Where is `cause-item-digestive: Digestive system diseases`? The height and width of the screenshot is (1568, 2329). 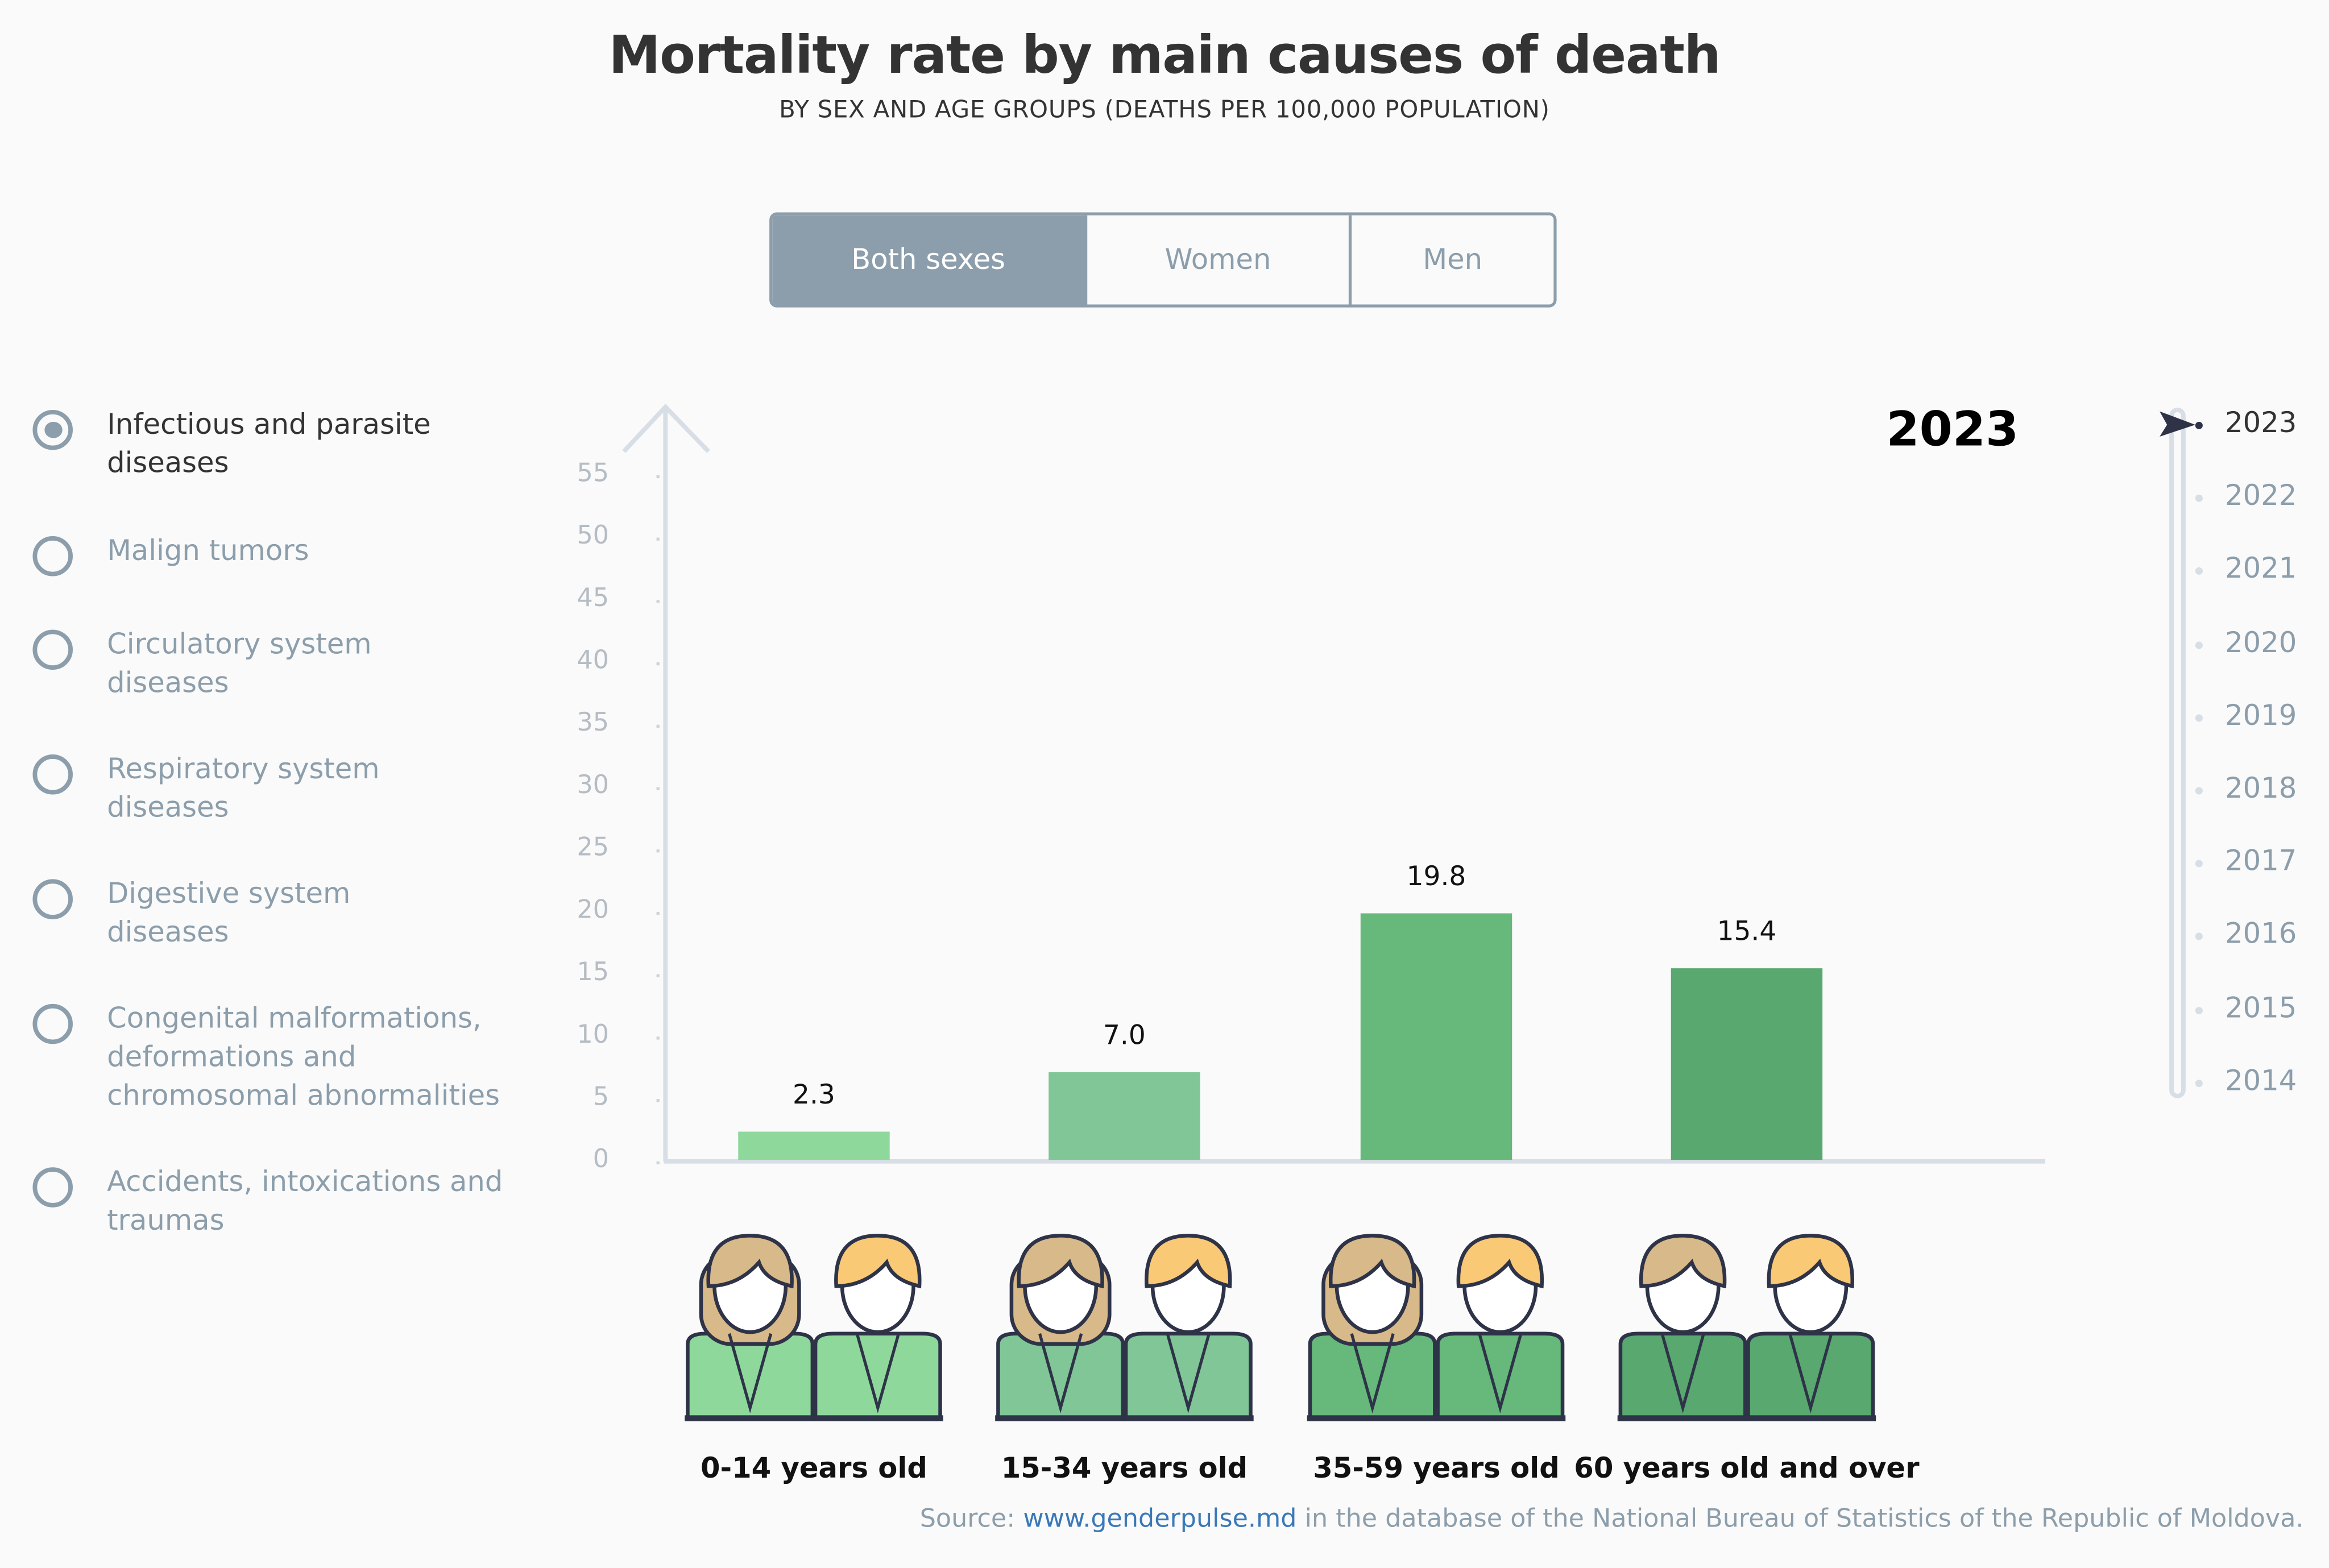
cause-item-digestive: Digestive system diseases is located at coordinates (218, 915).